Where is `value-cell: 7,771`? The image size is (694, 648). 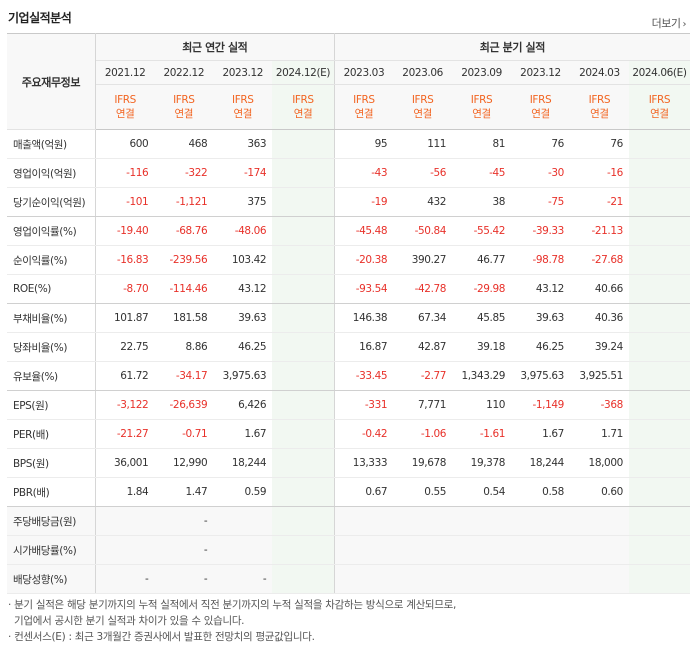
value-cell: 7,771 is located at coordinates (423, 405).